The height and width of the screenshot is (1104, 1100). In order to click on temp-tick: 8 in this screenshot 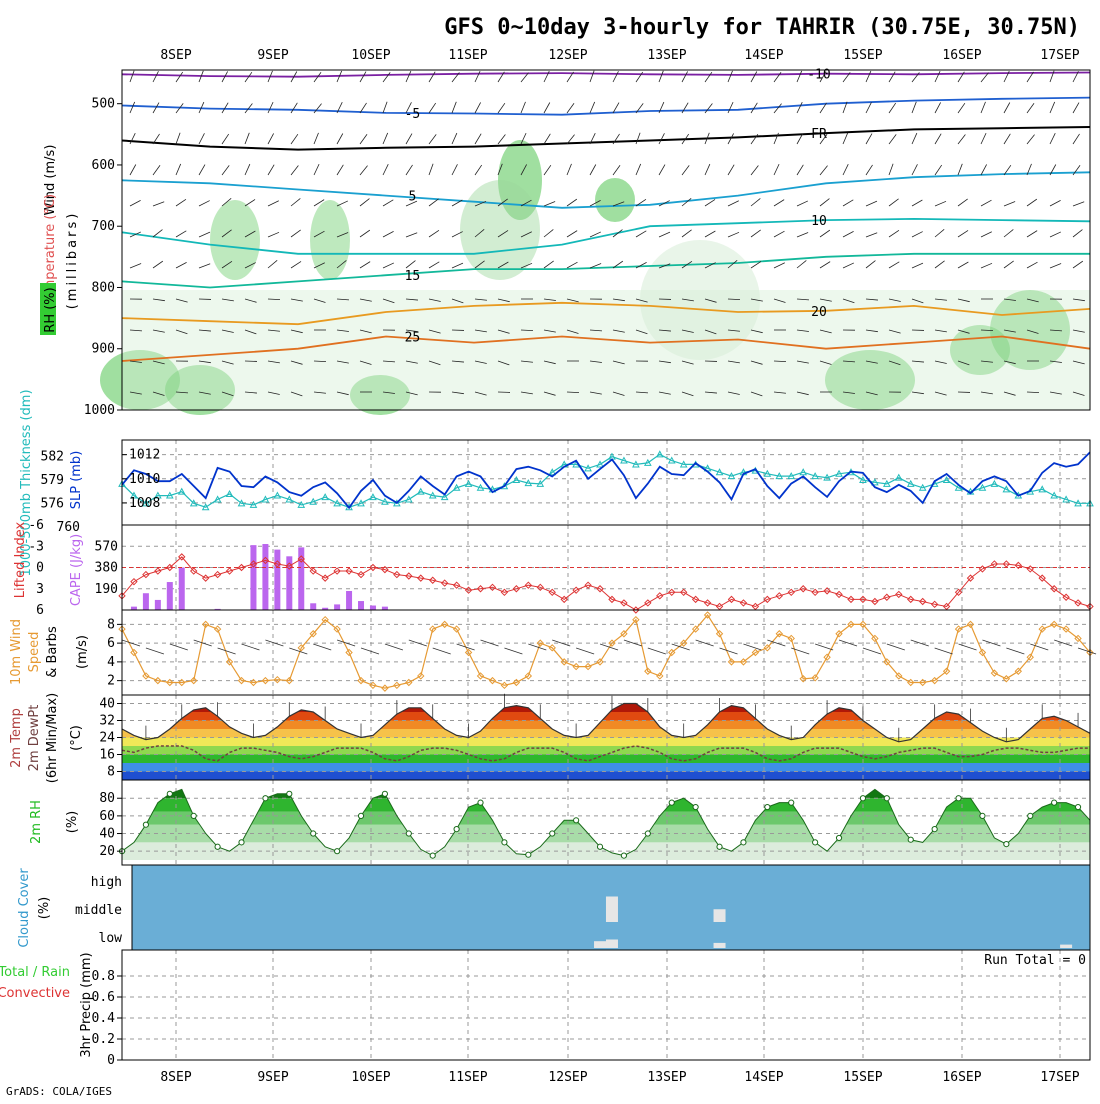, I will do `click(111, 772)`.